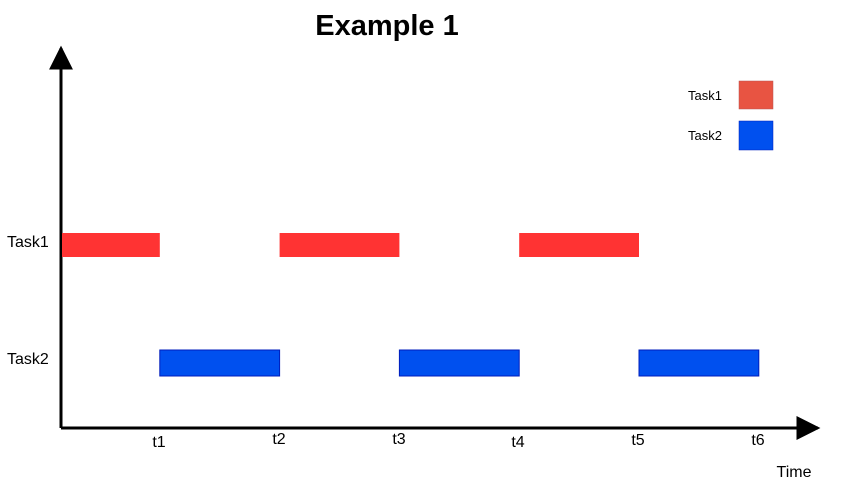  What do you see at coordinates (705, 95) in the screenshot?
I see `legend-label-task1: Task1` at bounding box center [705, 95].